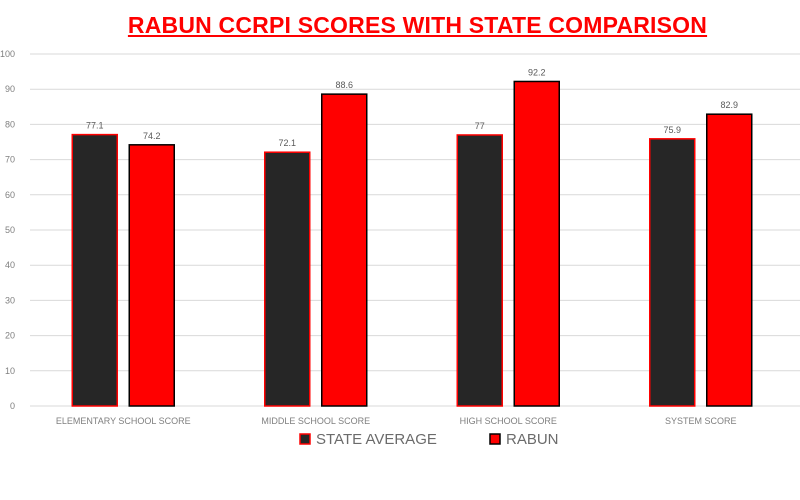  What do you see at coordinates (729, 105) in the screenshot?
I see `data-label: 82.9` at bounding box center [729, 105].